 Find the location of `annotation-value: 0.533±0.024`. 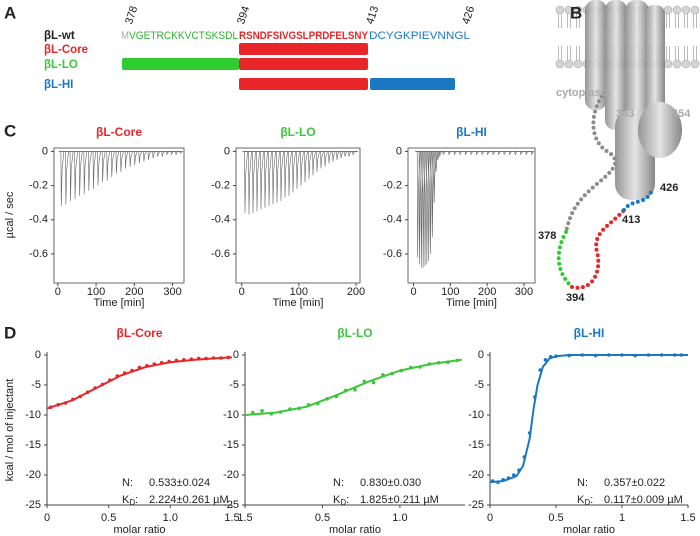

annotation-value: 0.533±0.024 is located at coordinates (179, 483).